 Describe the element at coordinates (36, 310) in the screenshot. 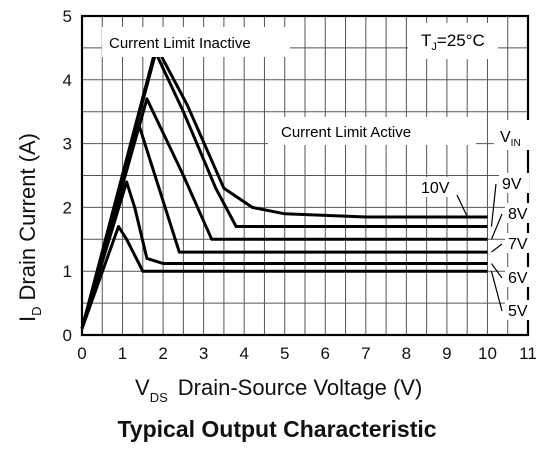

I see `y-axis-sub: D` at that location.